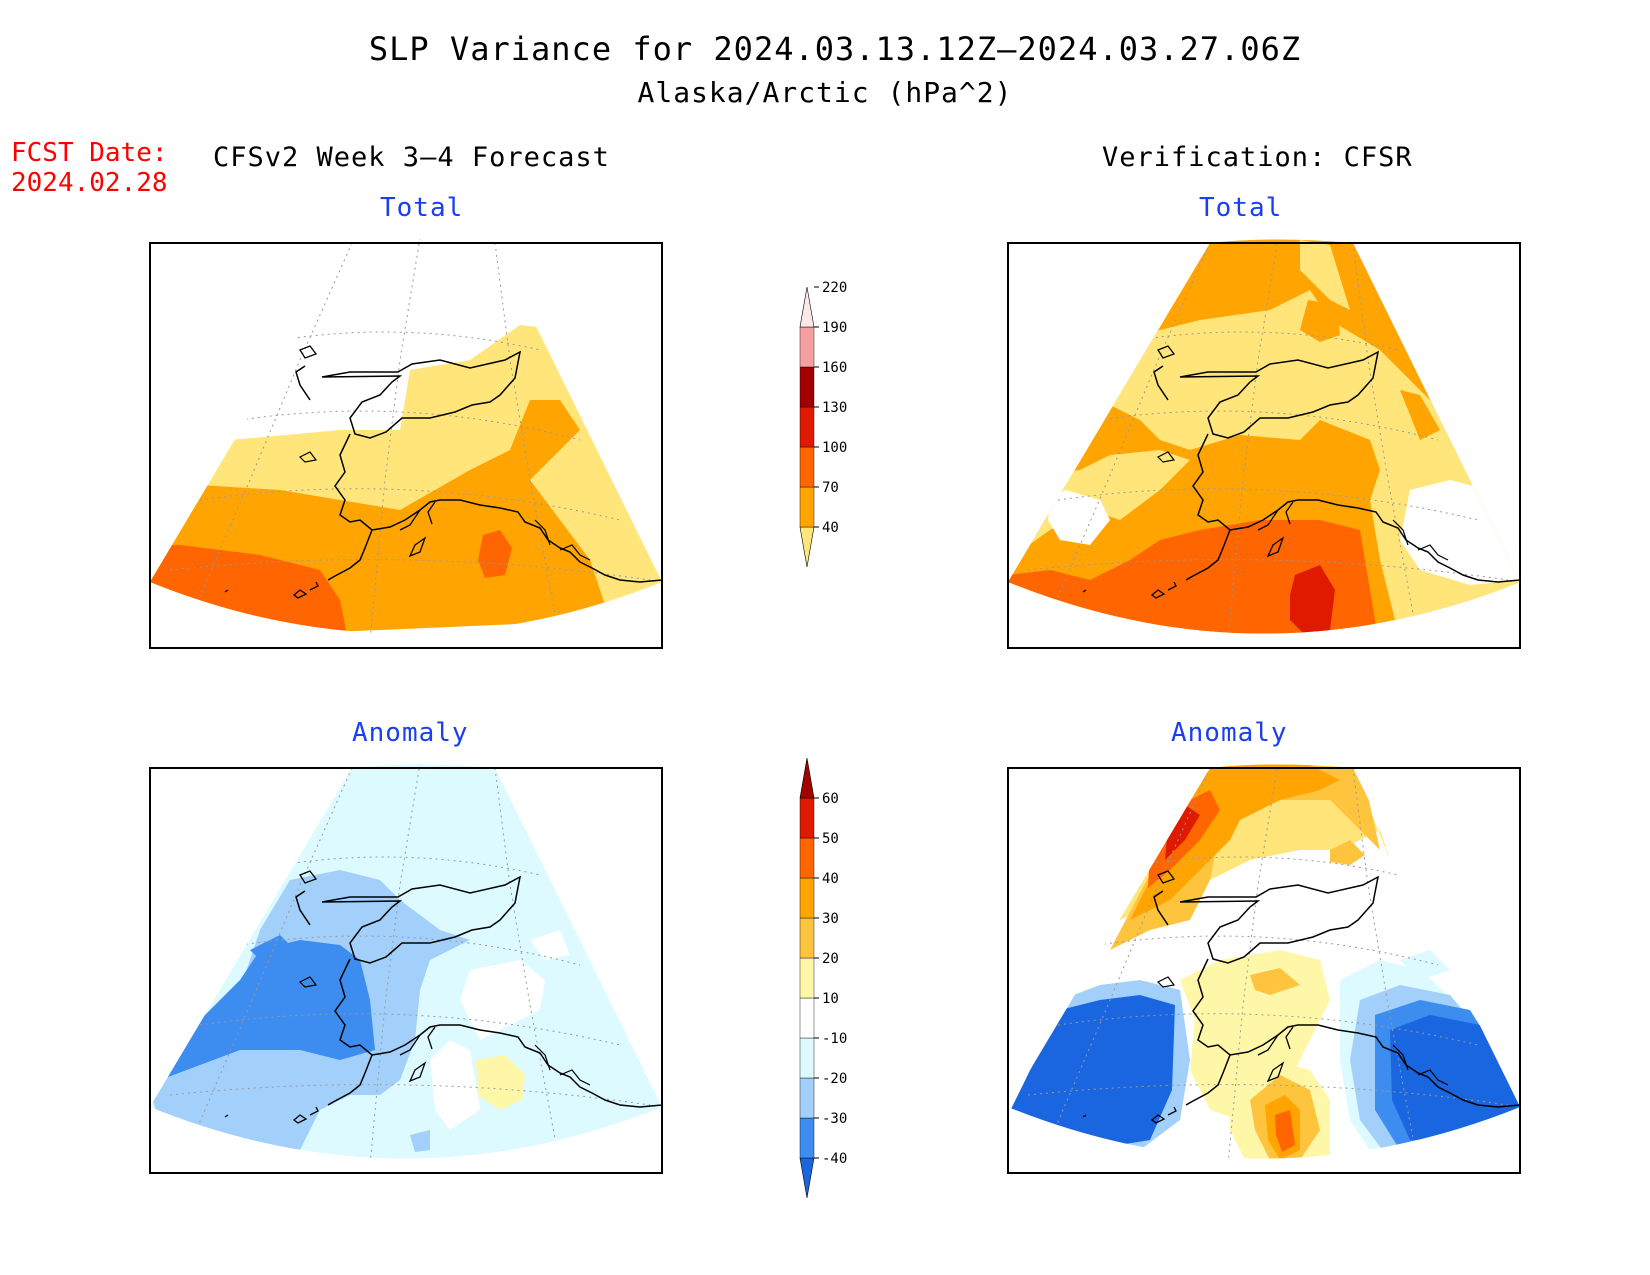 Image resolution: width=1650 pixels, height=1275 pixels. Describe the element at coordinates (823, 978) in the screenshot. I see `anomaly-colorbar: -40 -30 -20 -10 10 20 30 40 50 60` at that location.